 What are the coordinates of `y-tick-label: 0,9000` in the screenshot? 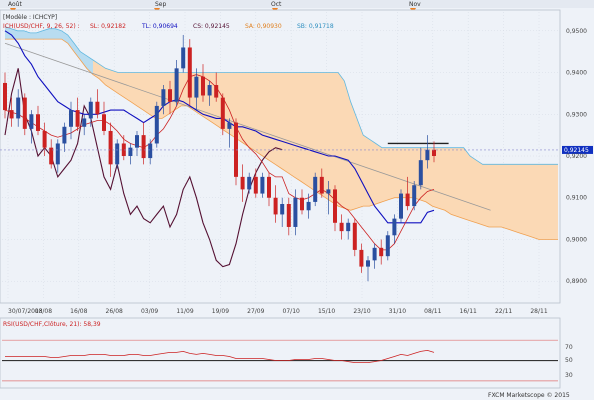 It's located at (576, 239).